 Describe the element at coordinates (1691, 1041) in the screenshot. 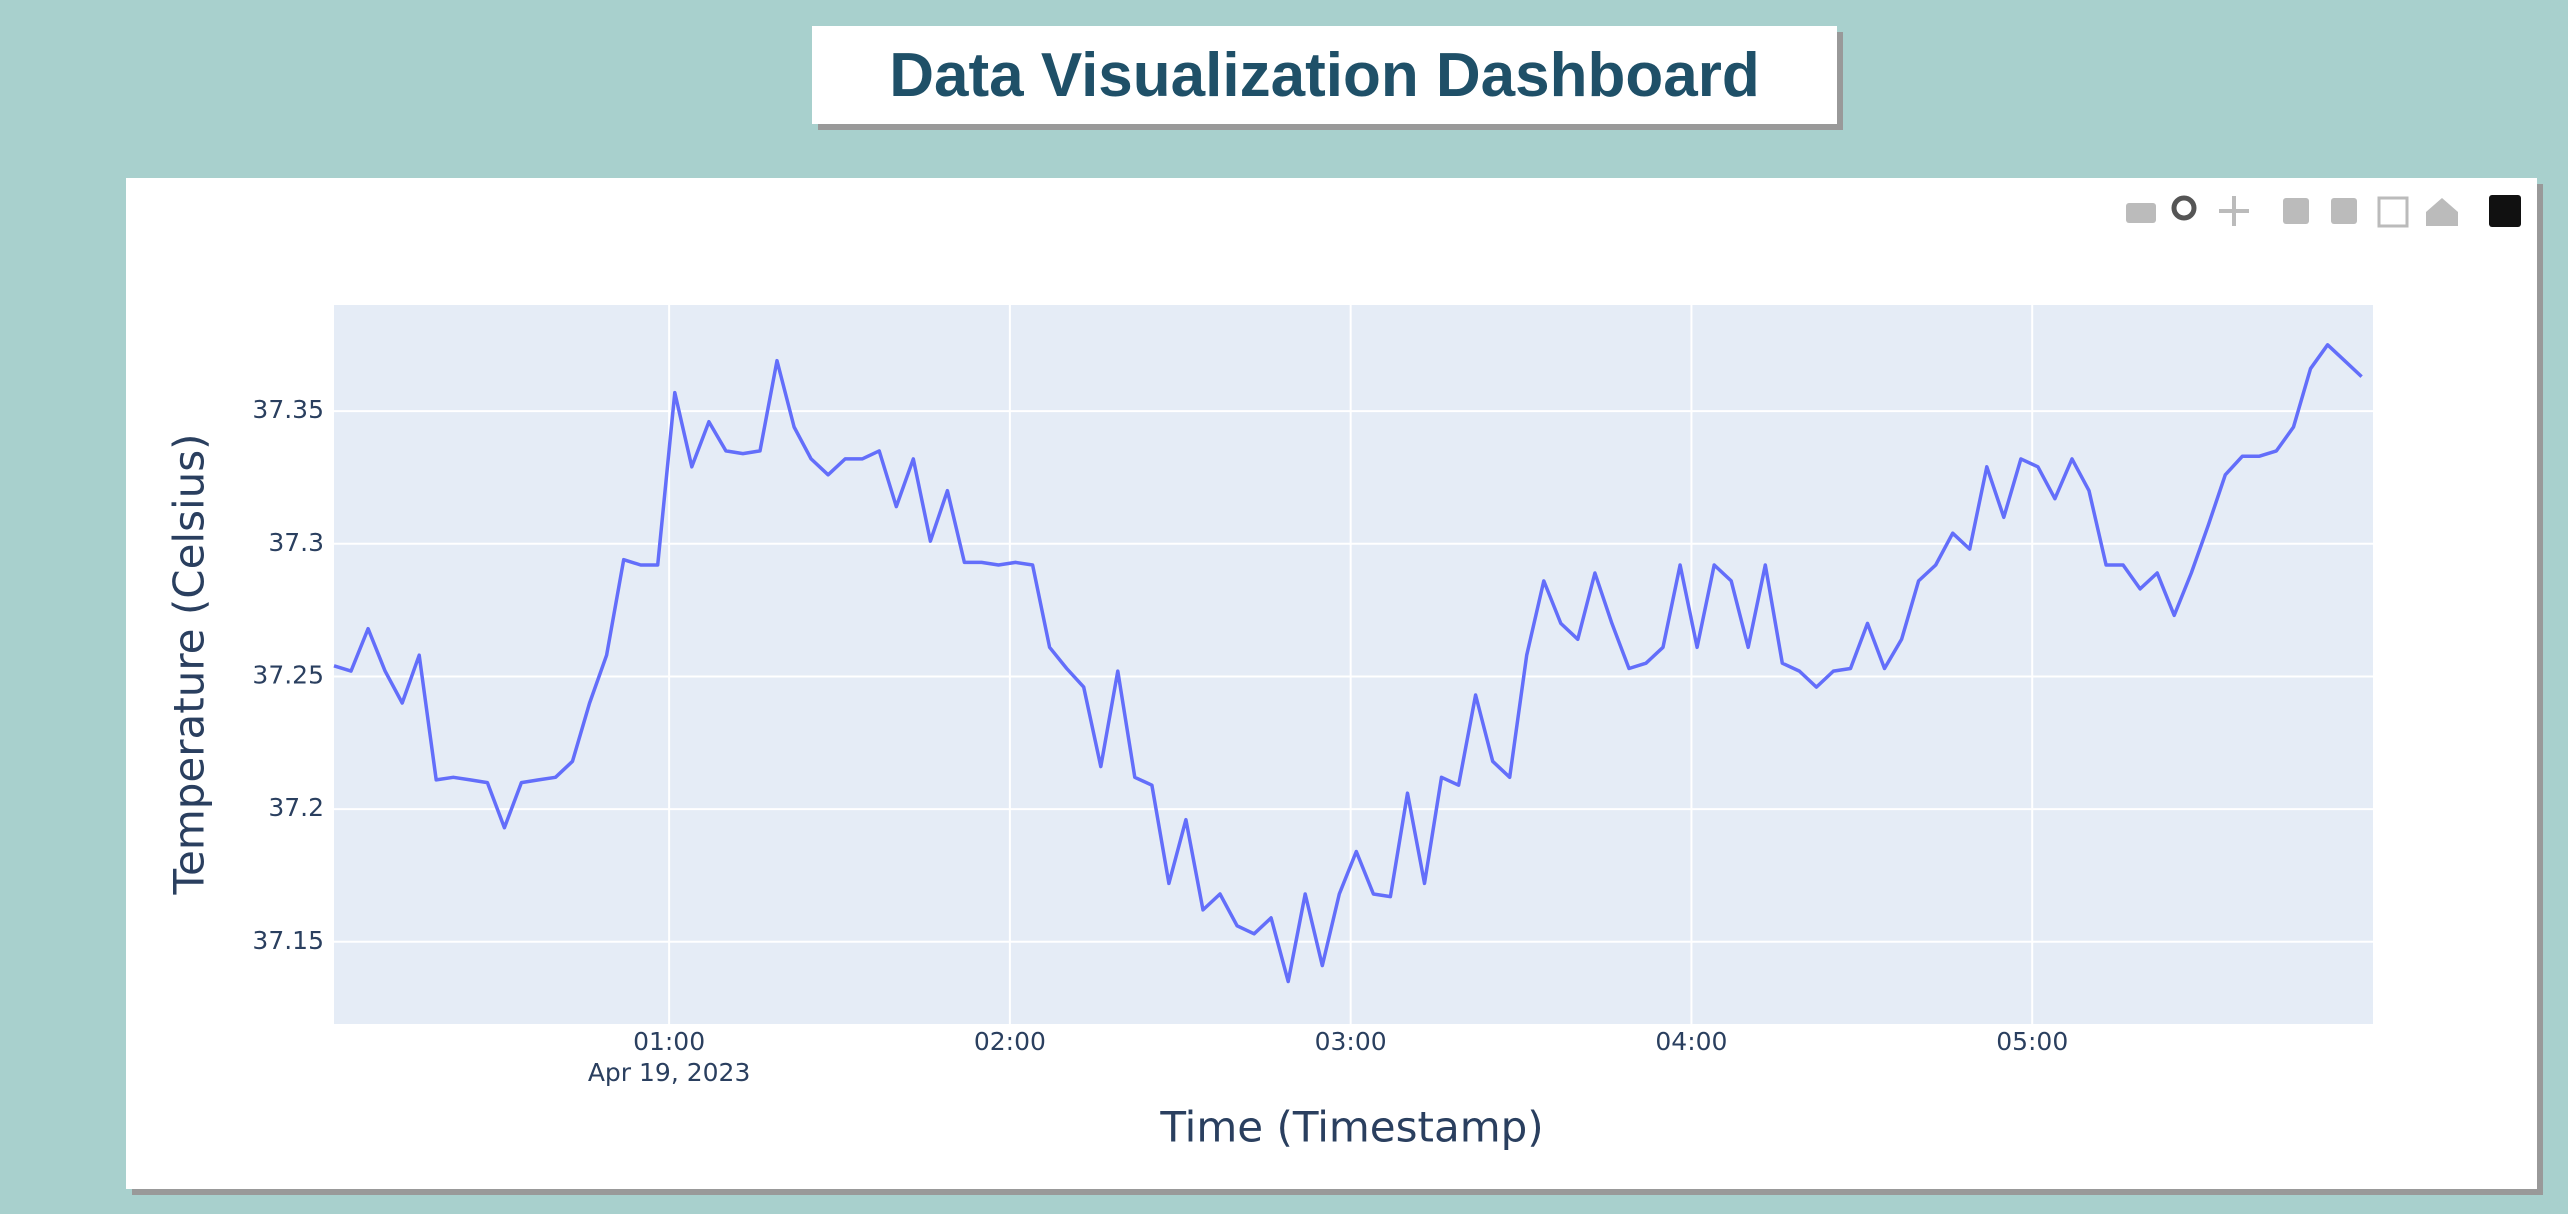

I see `x-tick-label: 04:00` at that location.